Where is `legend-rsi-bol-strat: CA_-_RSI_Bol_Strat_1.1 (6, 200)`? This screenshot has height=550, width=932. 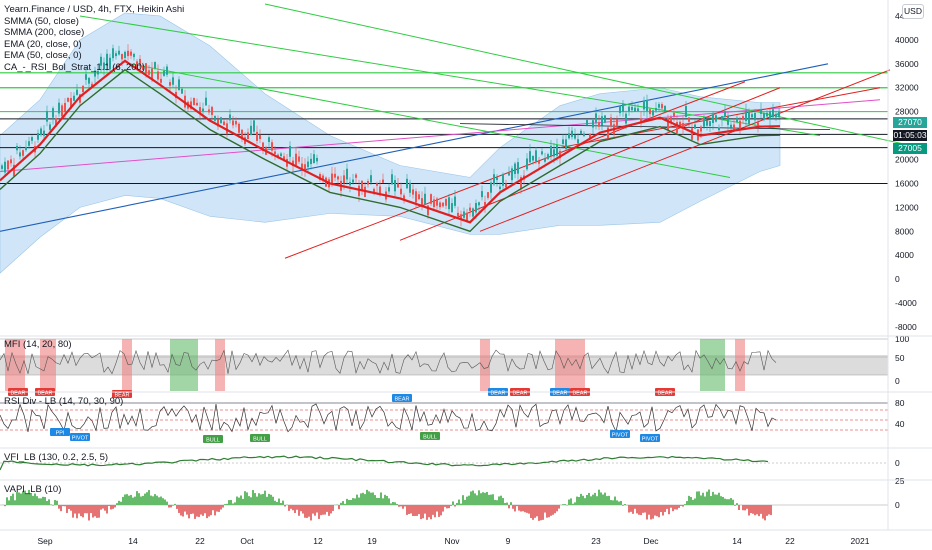
legend-rsi-bol-strat: CA_-_RSI_Bol_Strat_1.1 (6, 200) is located at coordinates (74, 67).